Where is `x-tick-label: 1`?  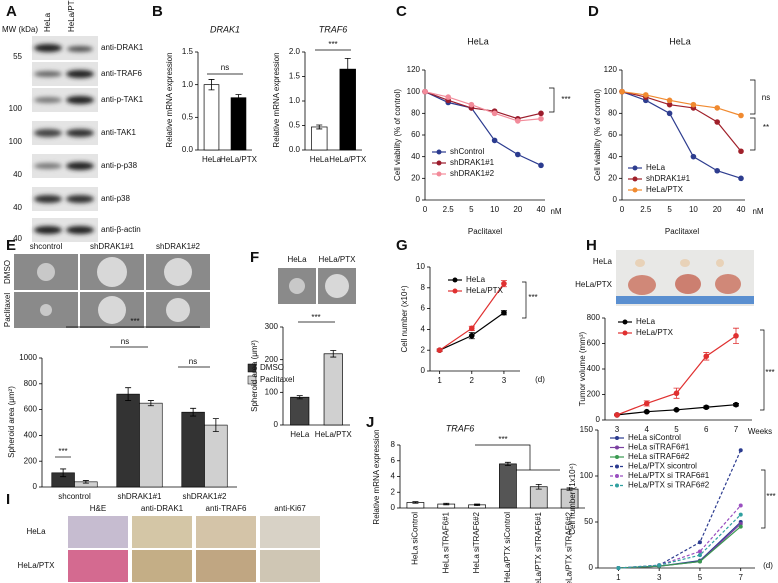 x-tick-label: 1 is located at coordinates (618, 577).